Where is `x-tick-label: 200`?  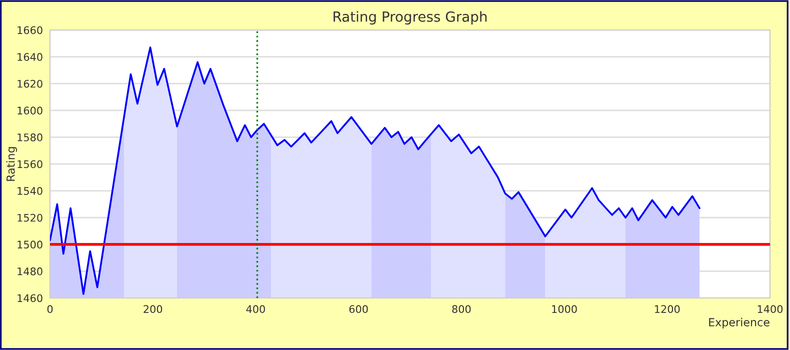
x-tick-label: 200 is located at coordinates (153, 309).